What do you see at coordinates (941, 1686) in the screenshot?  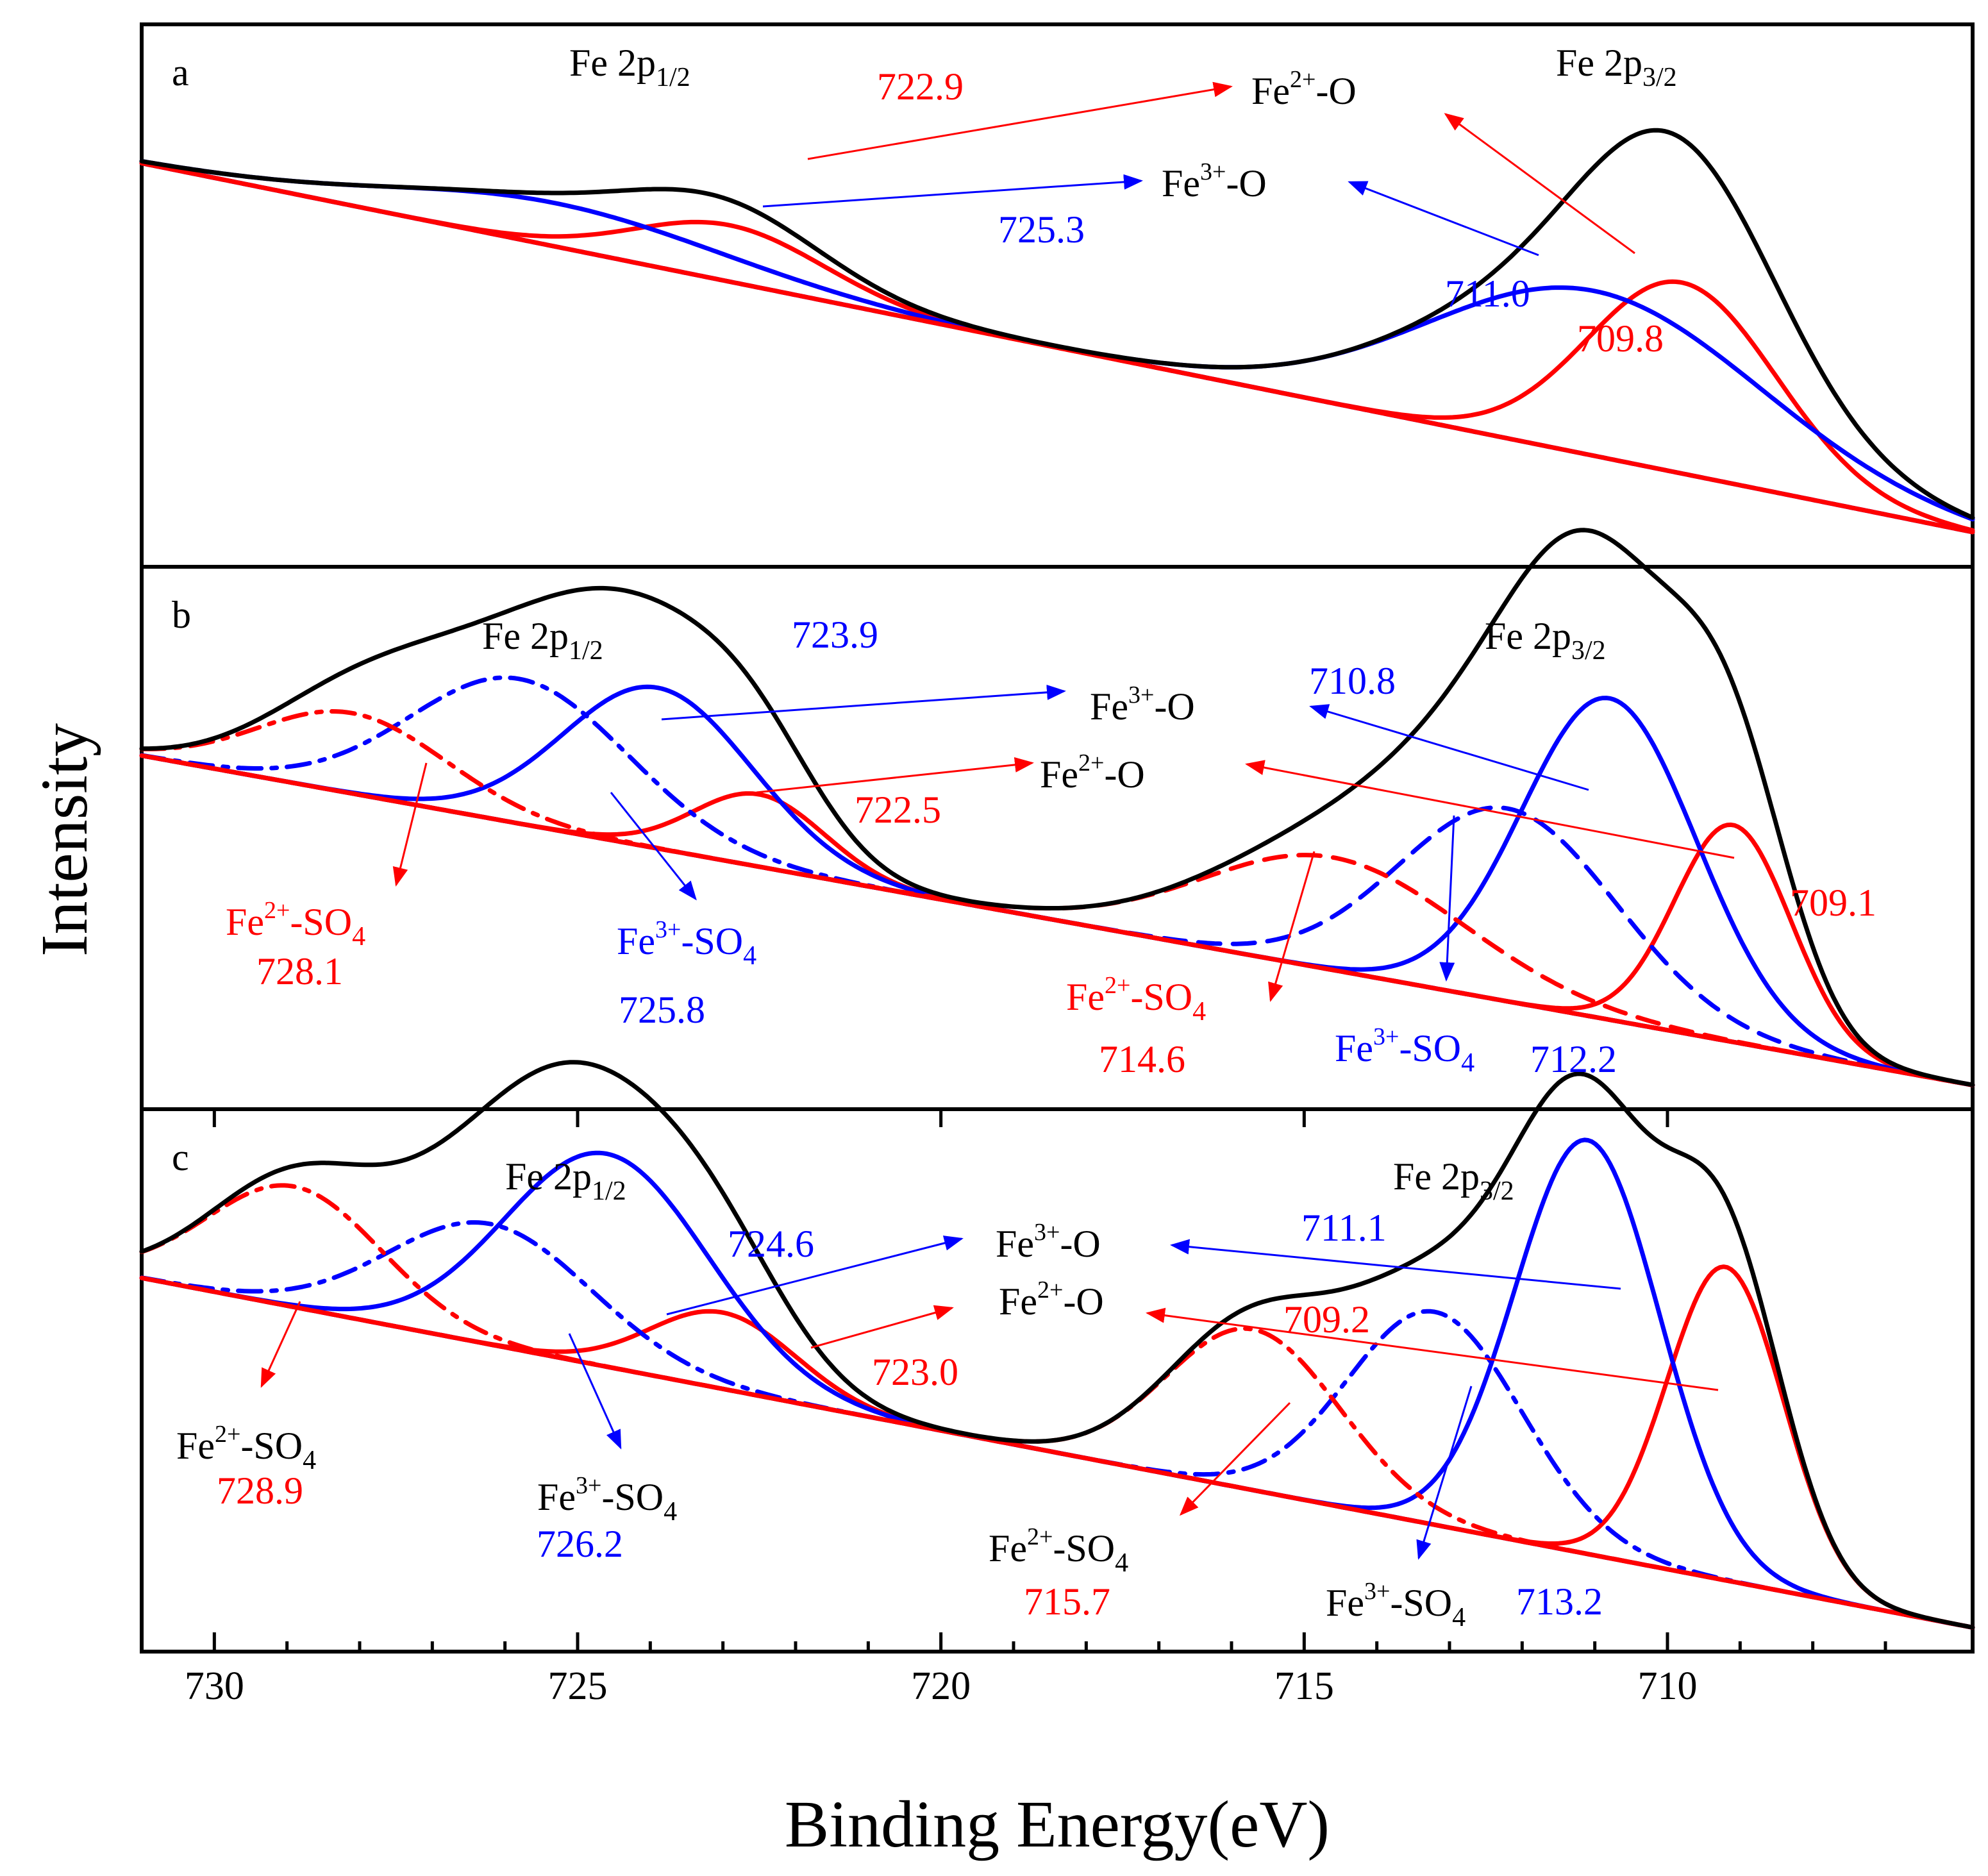 I see `x-tick-label-720: 720` at bounding box center [941, 1686].